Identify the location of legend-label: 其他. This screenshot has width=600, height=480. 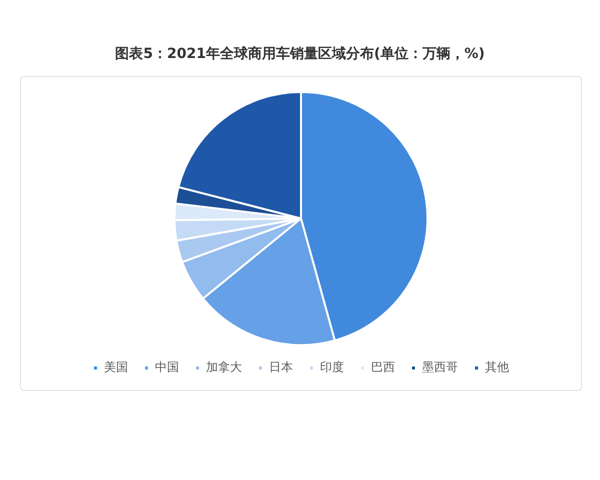
(497, 367).